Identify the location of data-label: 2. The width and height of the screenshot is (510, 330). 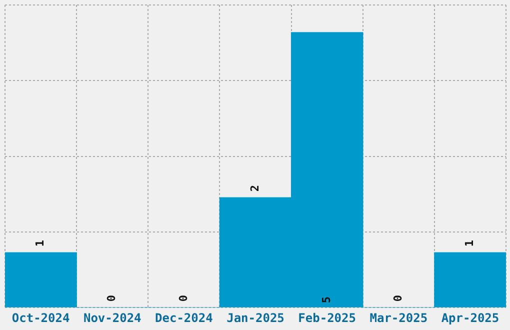
(255, 188).